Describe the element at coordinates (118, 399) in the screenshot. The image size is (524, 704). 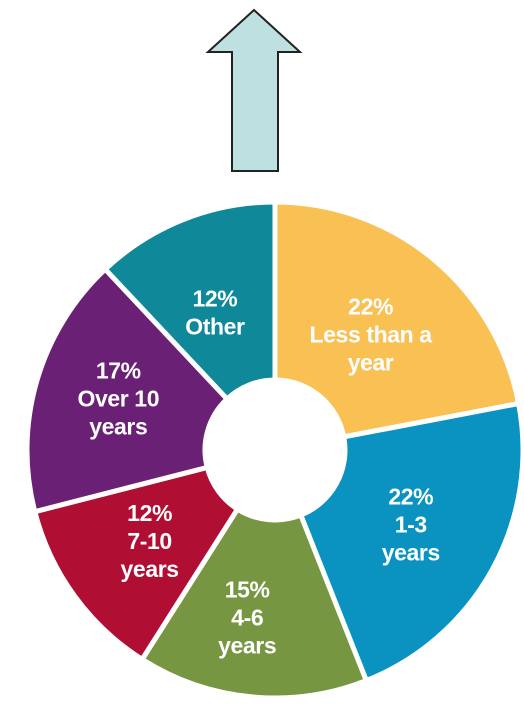
I see `slice-name-label: Over 10` at that location.